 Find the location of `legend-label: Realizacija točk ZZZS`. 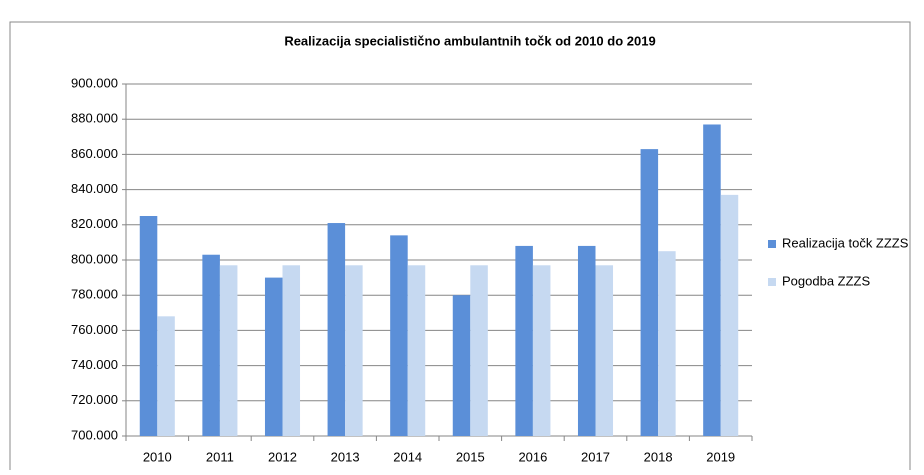

legend-label: Realizacija točk ZZZS is located at coordinates (845, 242).